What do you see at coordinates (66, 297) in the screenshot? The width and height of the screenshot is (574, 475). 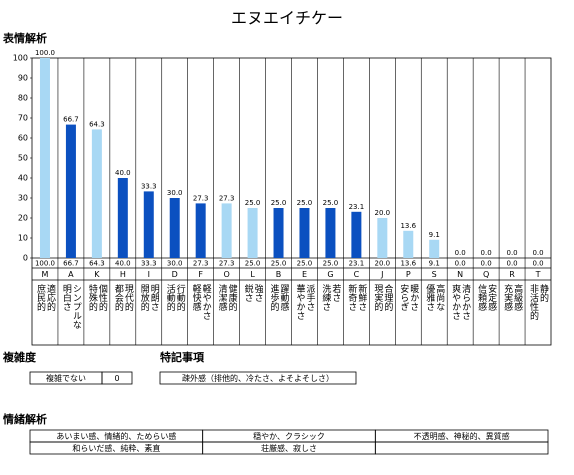 I see `category-description: 明白さ` at bounding box center [66, 297].